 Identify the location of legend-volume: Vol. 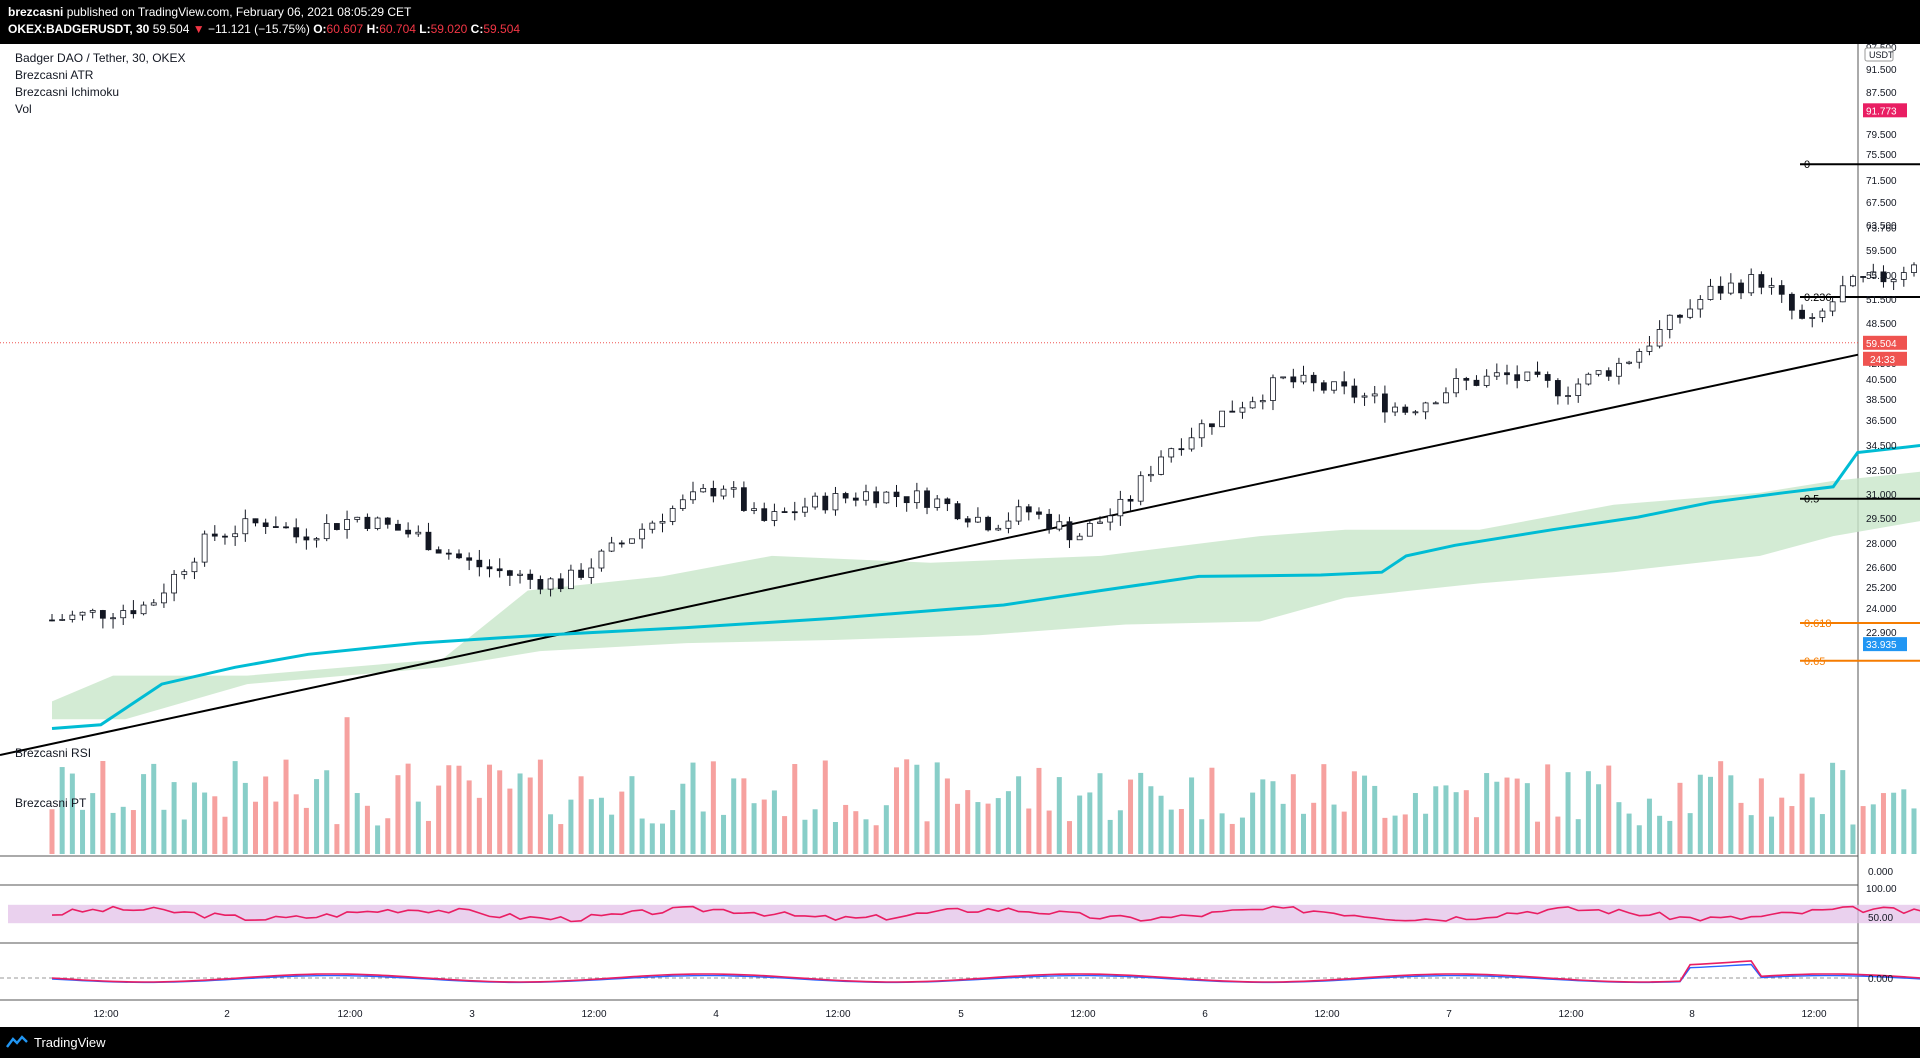
(23, 109).